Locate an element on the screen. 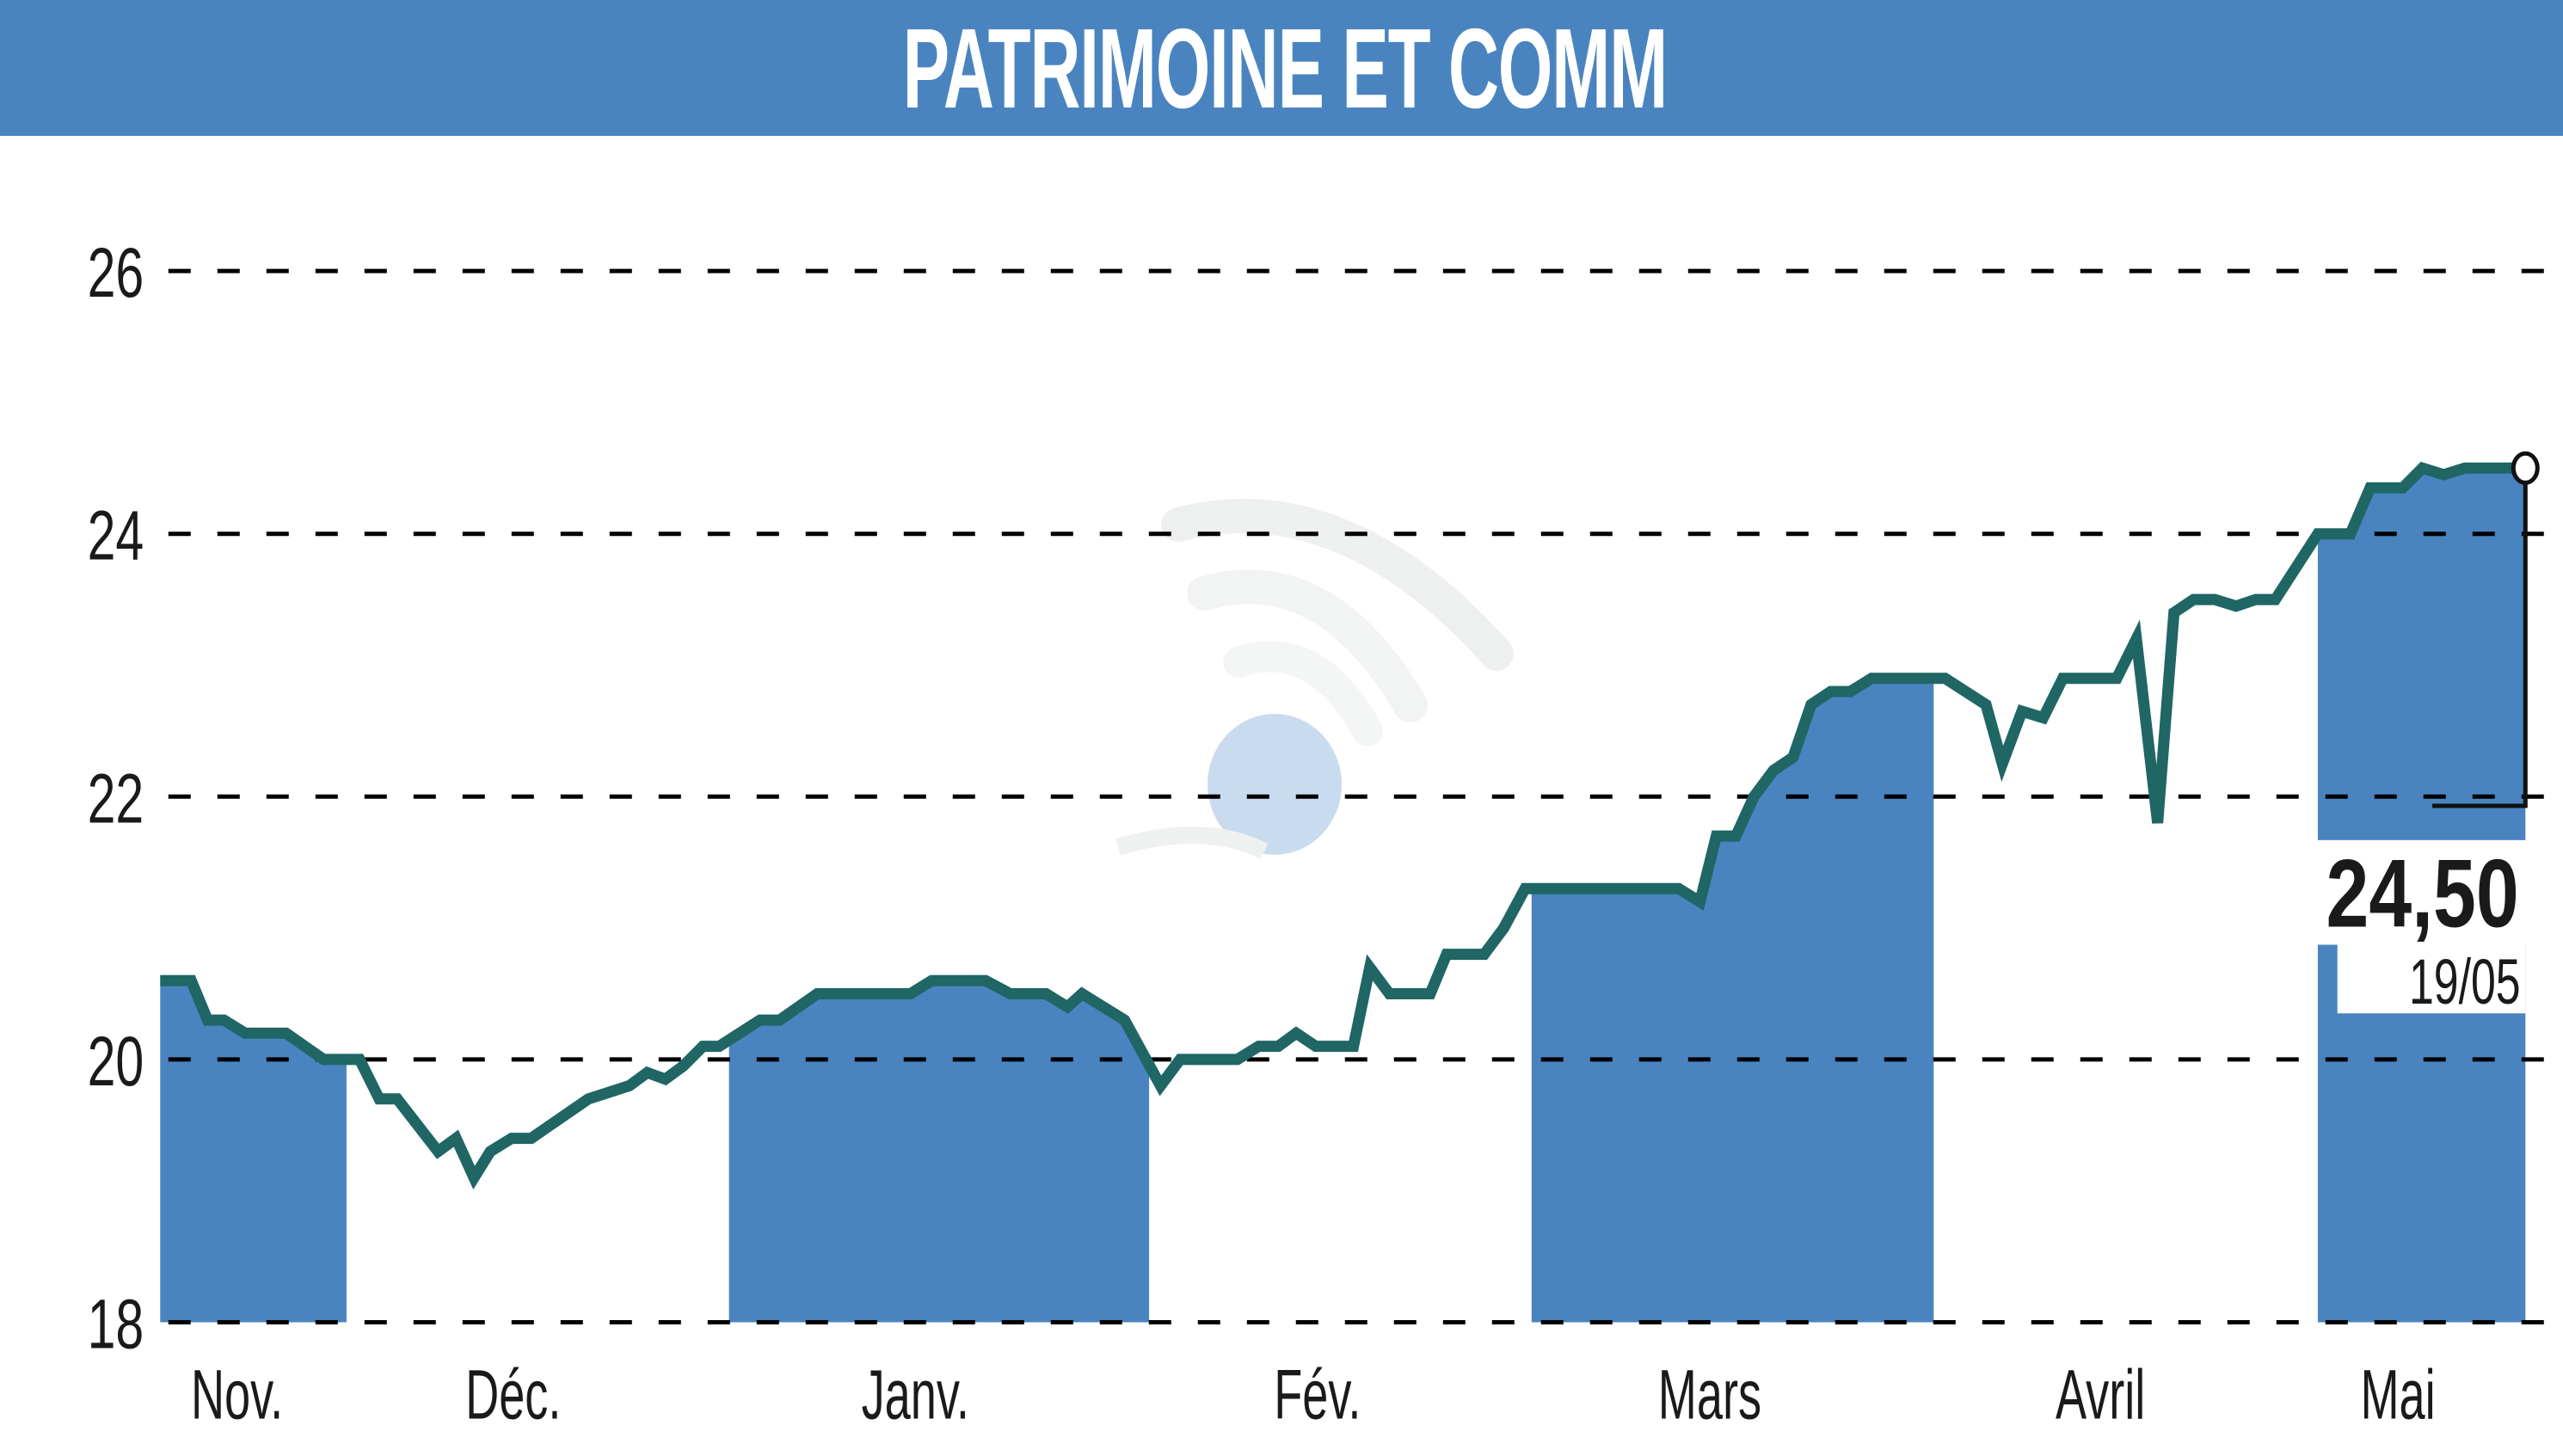  band-Nov. is located at coordinates (253, 1155).